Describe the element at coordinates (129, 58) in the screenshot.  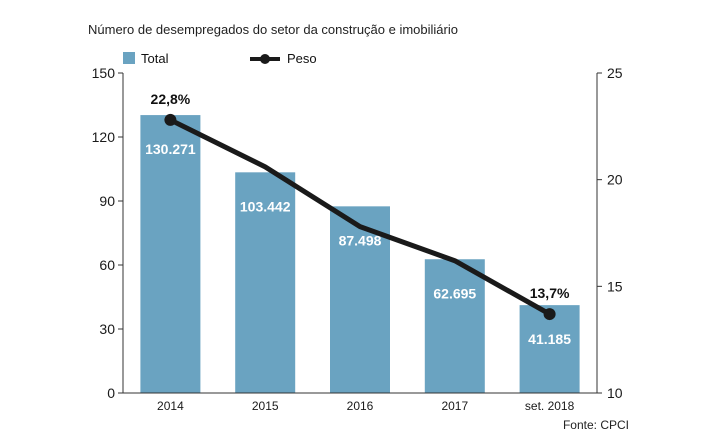
I see `legend-swatch-total` at that location.